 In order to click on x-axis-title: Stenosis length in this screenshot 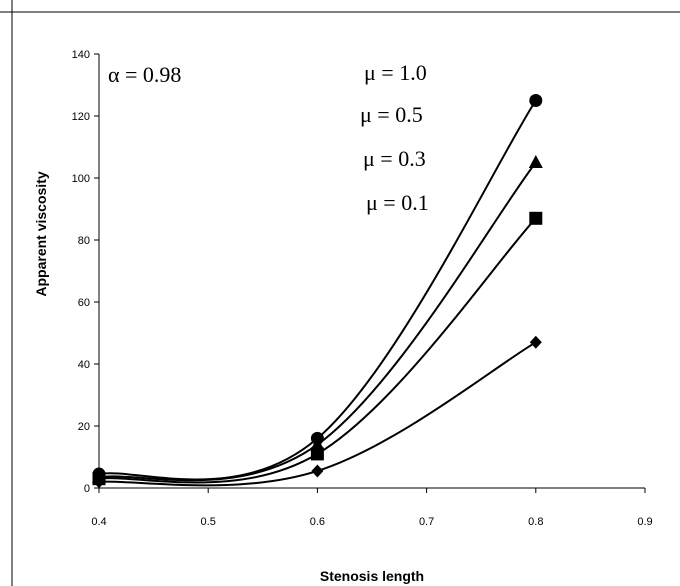, I will do `click(372, 576)`.